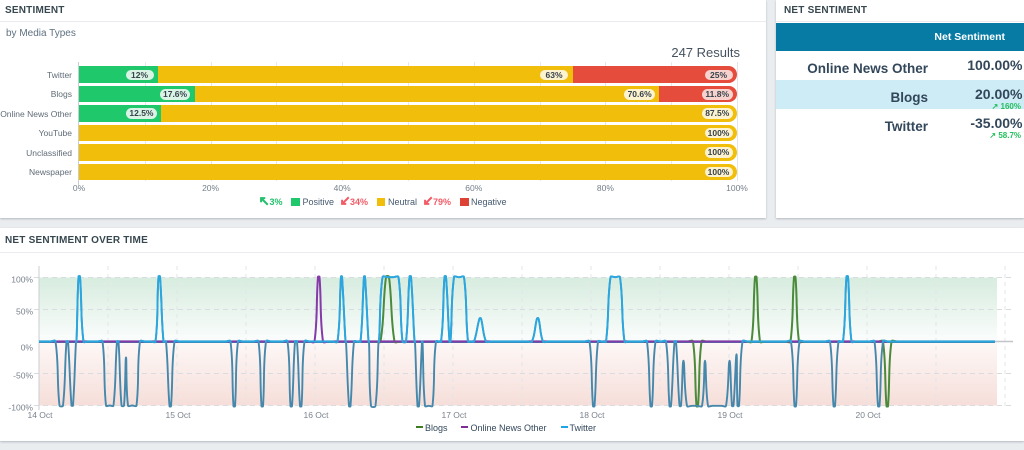 The height and width of the screenshot is (450, 1024). What do you see at coordinates (454, 415) in the screenshot?
I see `svg-text: 17 Oct` at bounding box center [454, 415].